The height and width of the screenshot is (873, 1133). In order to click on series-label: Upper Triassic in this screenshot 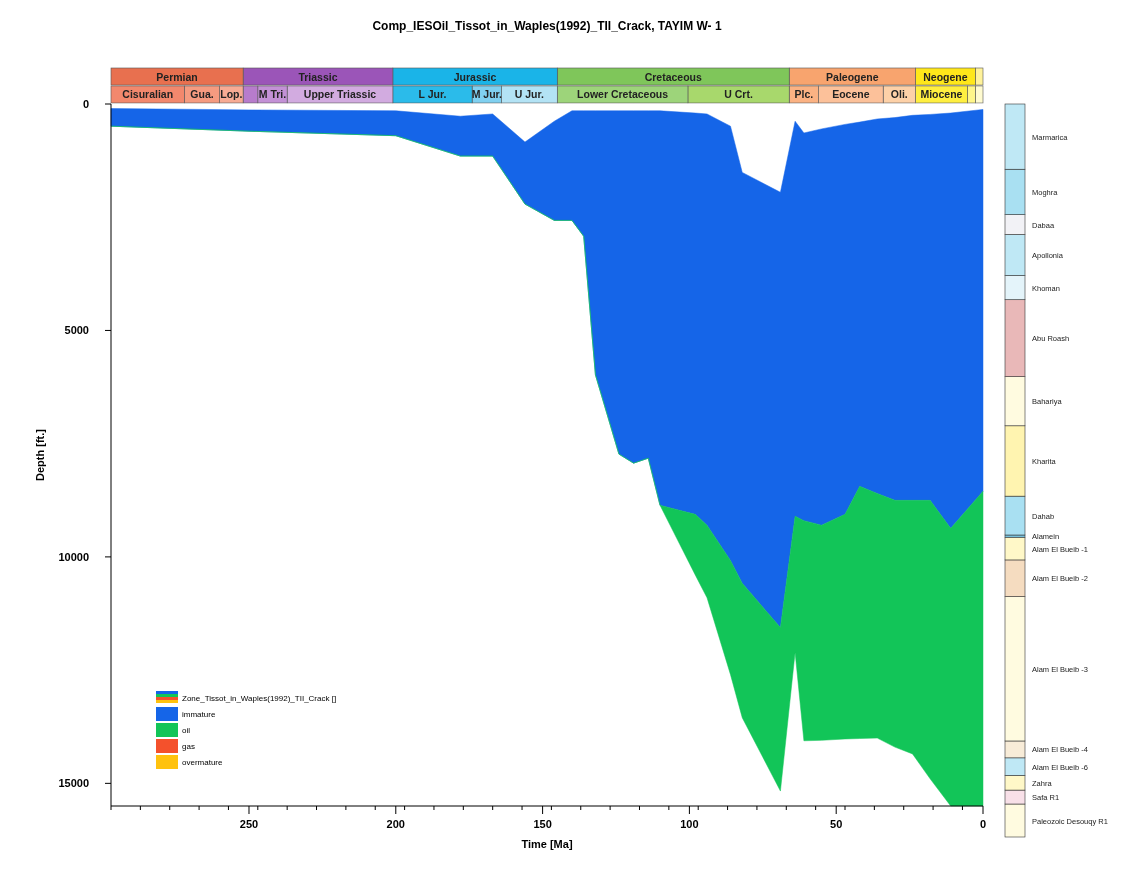, I will do `click(340, 94)`.